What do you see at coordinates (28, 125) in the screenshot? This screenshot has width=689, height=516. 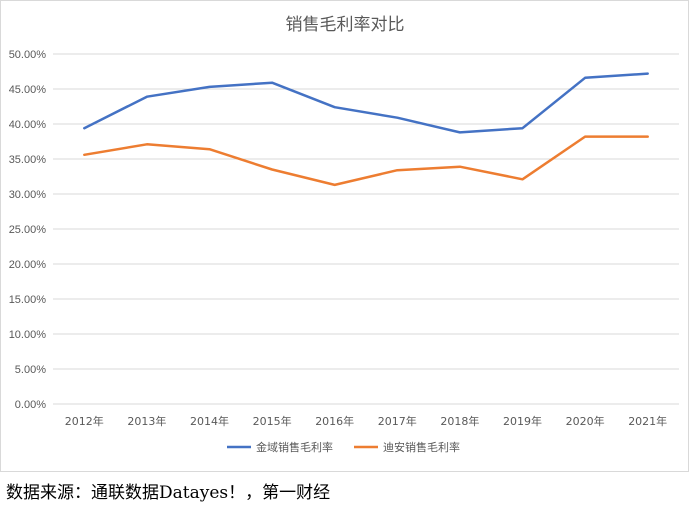 I see `y-tick-label: 40.00%` at bounding box center [28, 125].